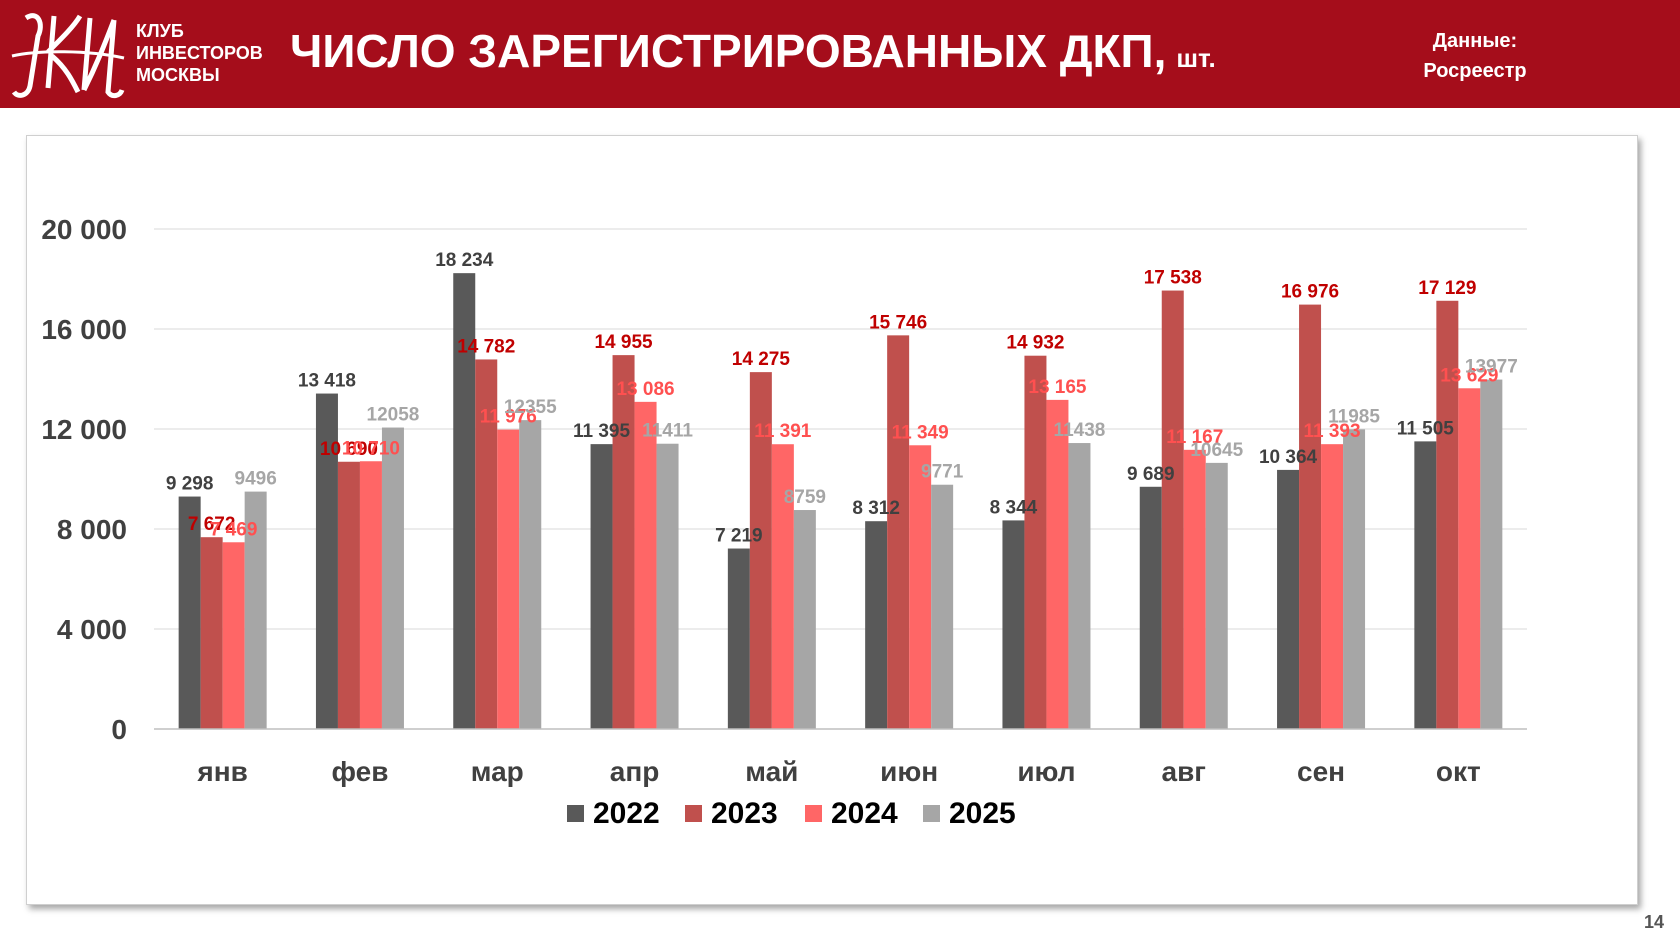  Describe the element at coordinates (753, 51) in the screenshot. I see `page-title: ЧИСЛО ЗАРЕГИСТРИРОВАННЫХ ДКП, шт.` at that location.